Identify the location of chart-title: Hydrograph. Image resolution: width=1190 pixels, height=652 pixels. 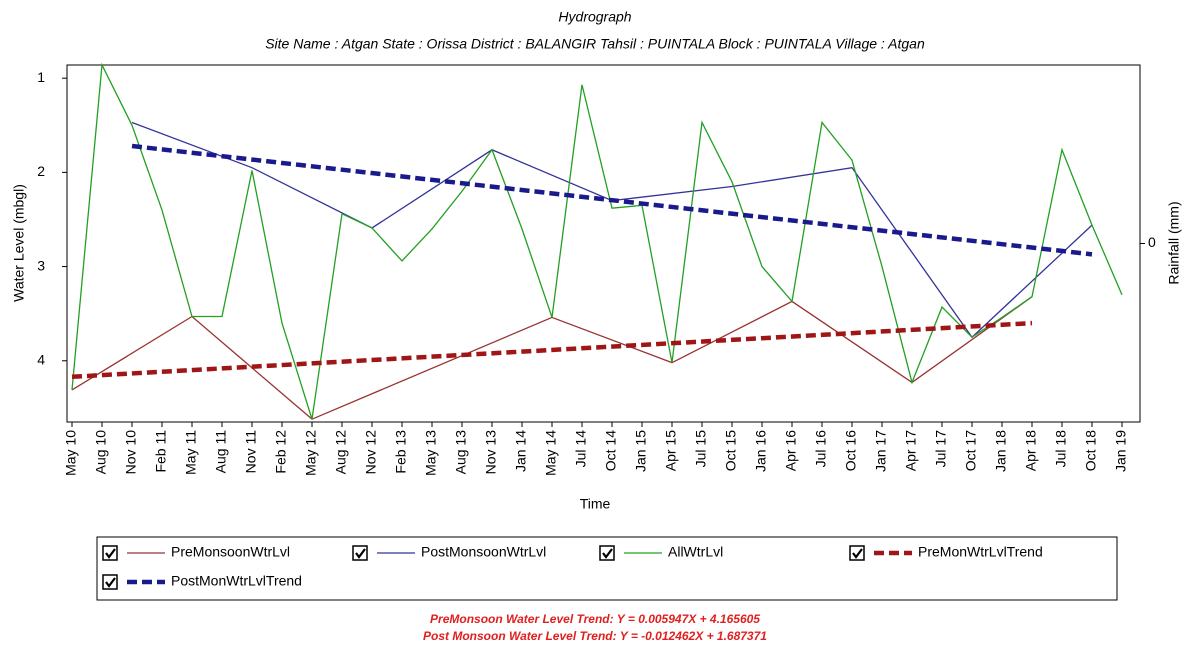
(594, 17).